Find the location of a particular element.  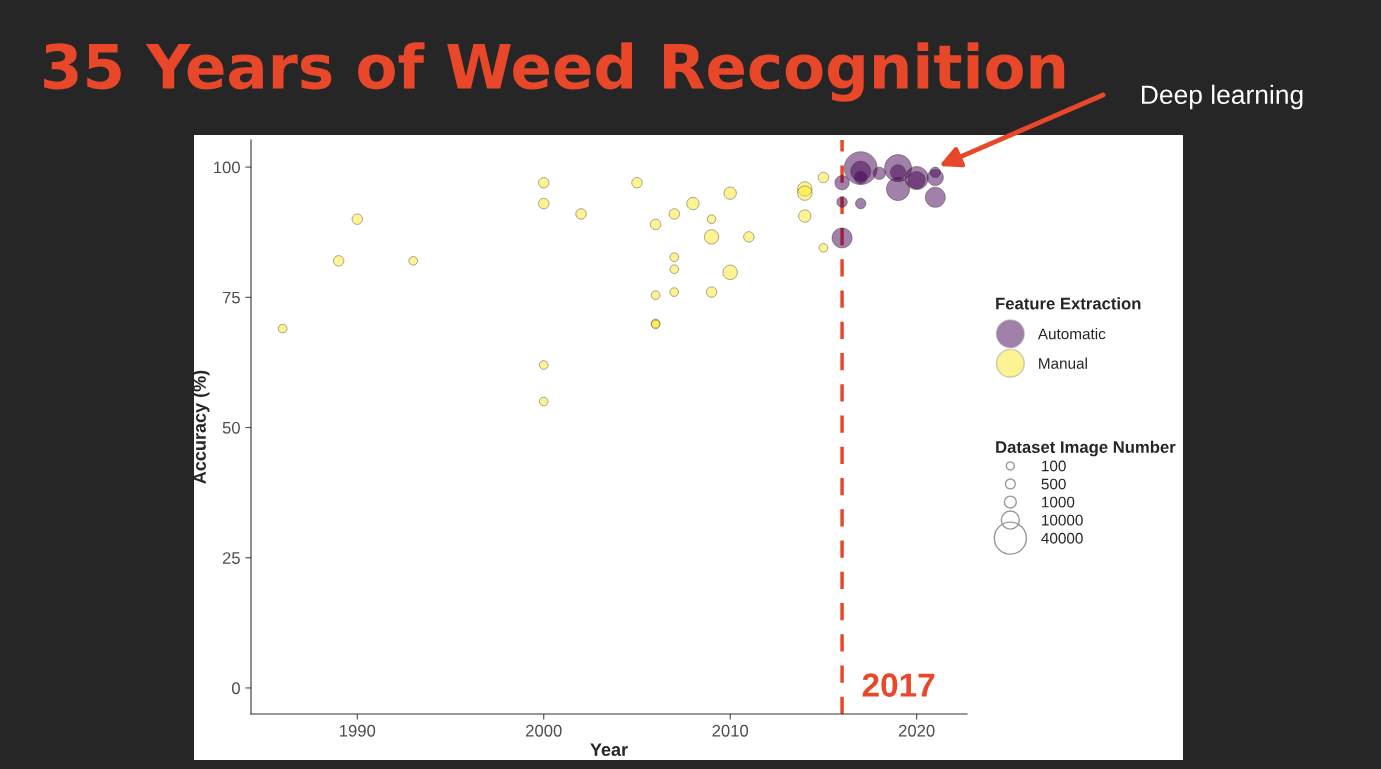

y-tick-label: 75 is located at coordinates (231, 297).